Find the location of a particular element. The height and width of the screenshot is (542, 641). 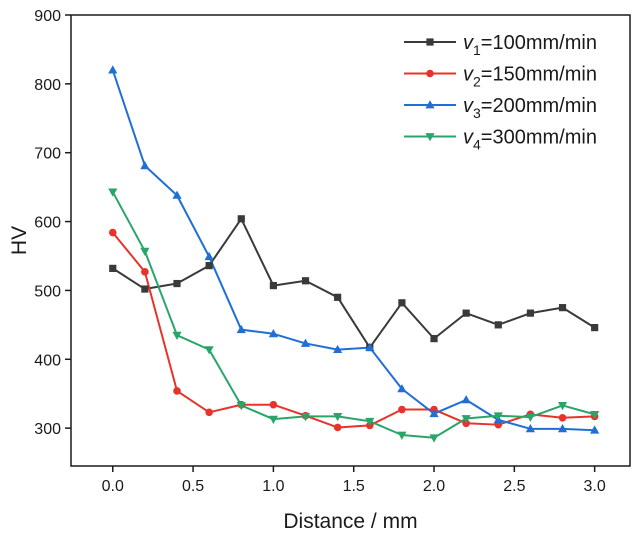

legend-label-sub: 2 is located at coordinates (477, 82).